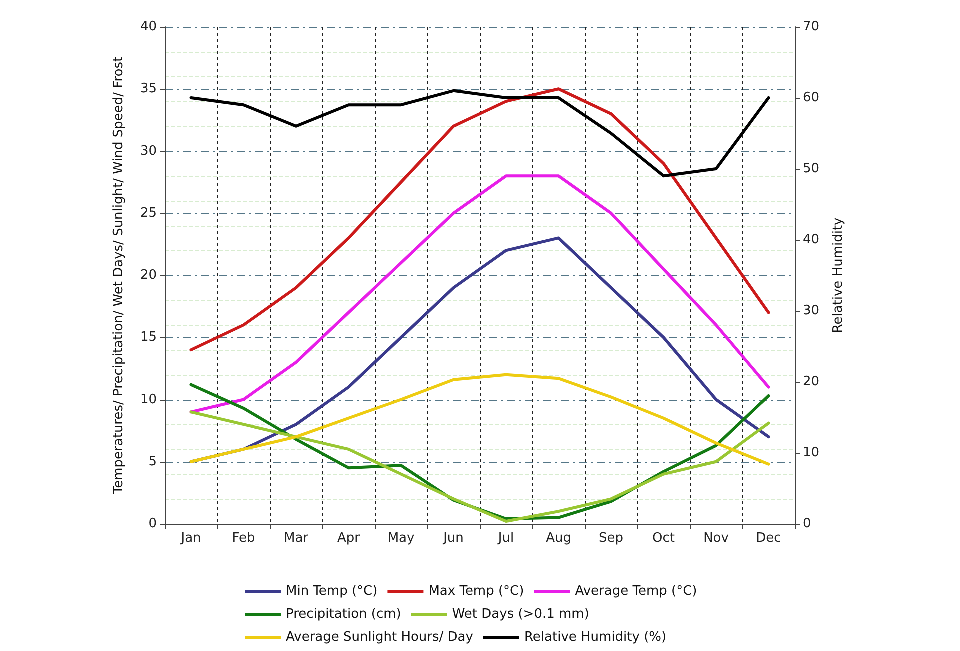 The image size is (960, 651). Describe the element at coordinates (148, 151) in the screenshot. I see `y-tick-label: 30` at that location.